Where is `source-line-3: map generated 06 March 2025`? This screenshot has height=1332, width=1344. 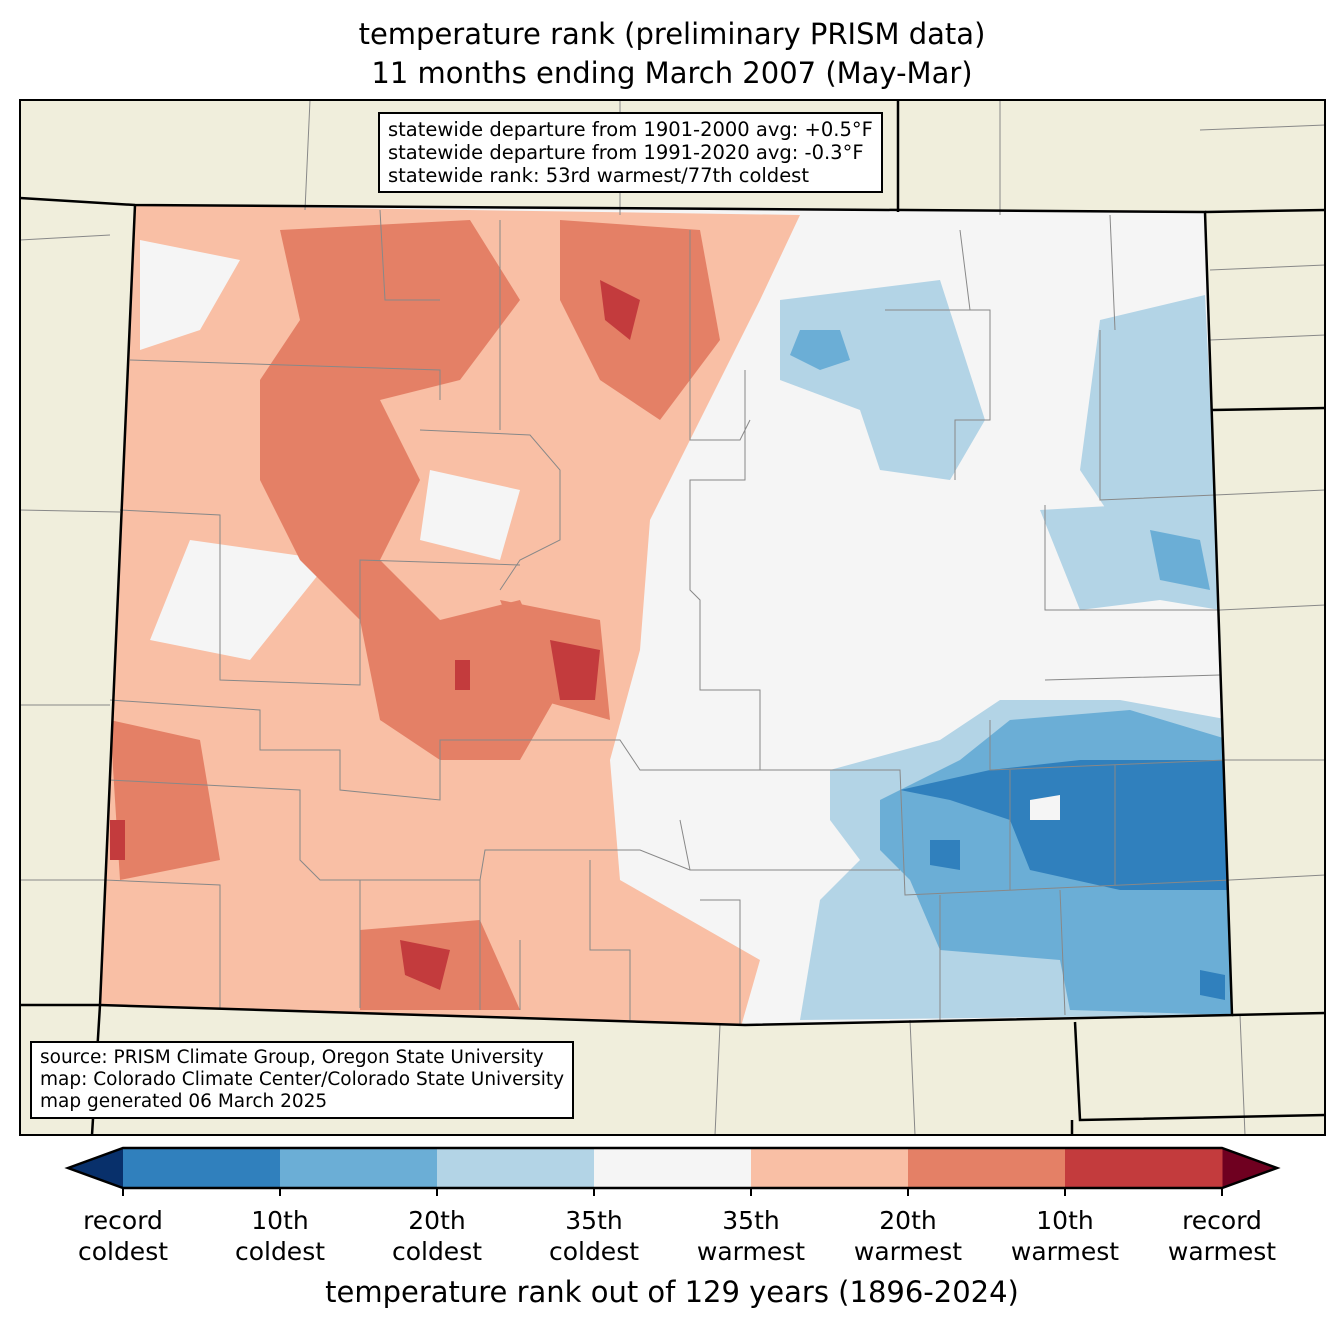 source-line-3: map generated 06 March 2025 is located at coordinates (184, 1101).